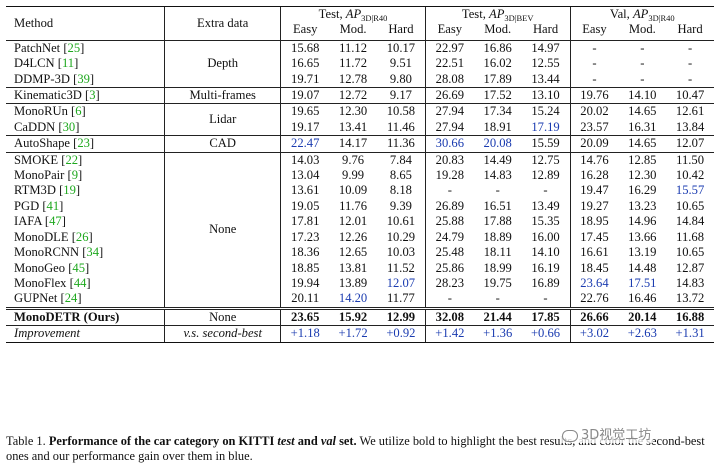 The image size is (720, 468). I want to click on citation-link: 41, so click(53, 205).